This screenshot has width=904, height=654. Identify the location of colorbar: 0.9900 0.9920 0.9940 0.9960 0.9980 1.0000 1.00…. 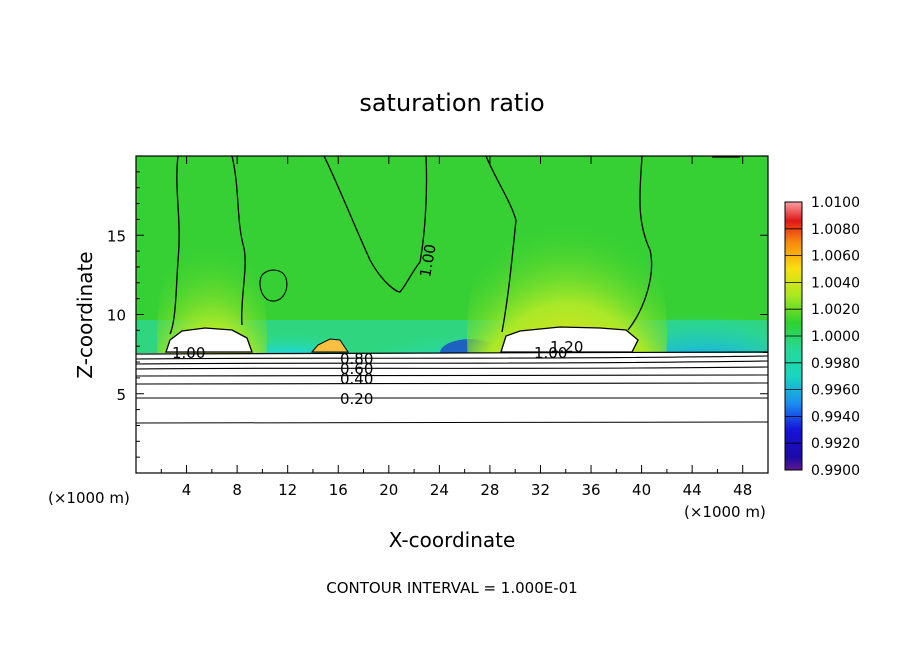
(822, 337).